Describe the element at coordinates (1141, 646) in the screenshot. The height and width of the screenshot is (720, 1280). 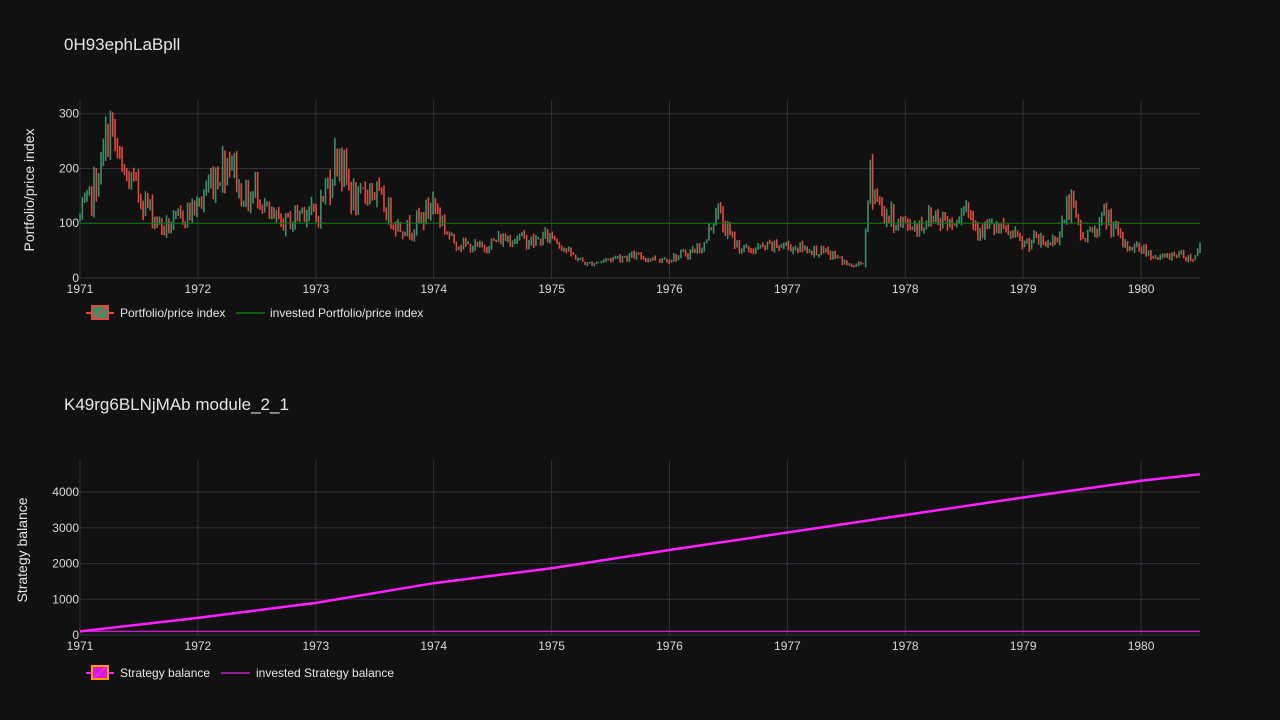
I see `chart-2-x-tick-label: 1980` at that location.